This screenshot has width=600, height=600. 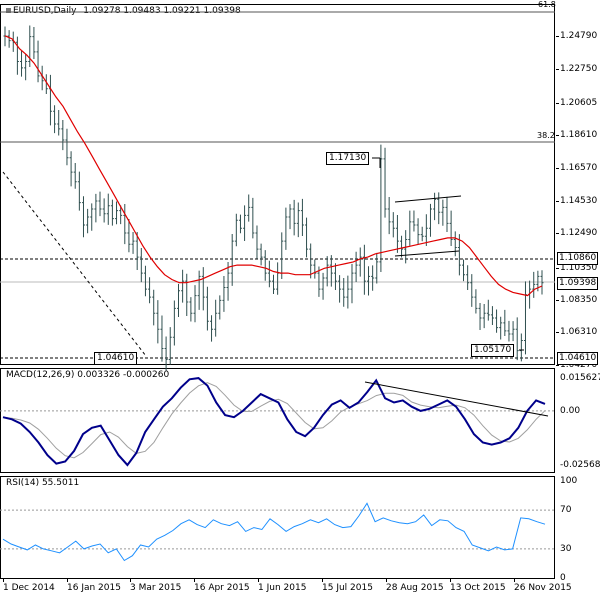 I want to click on channel-upper-line, so click(x=428, y=199).